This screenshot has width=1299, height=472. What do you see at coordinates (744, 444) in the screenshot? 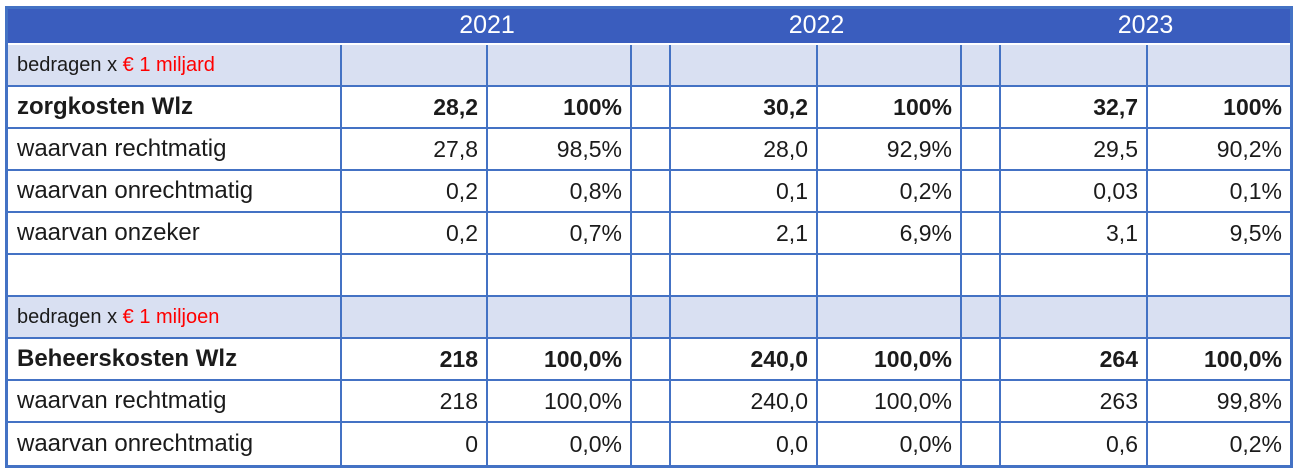
I see `value-cell: 0,0` at bounding box center [744, 444].